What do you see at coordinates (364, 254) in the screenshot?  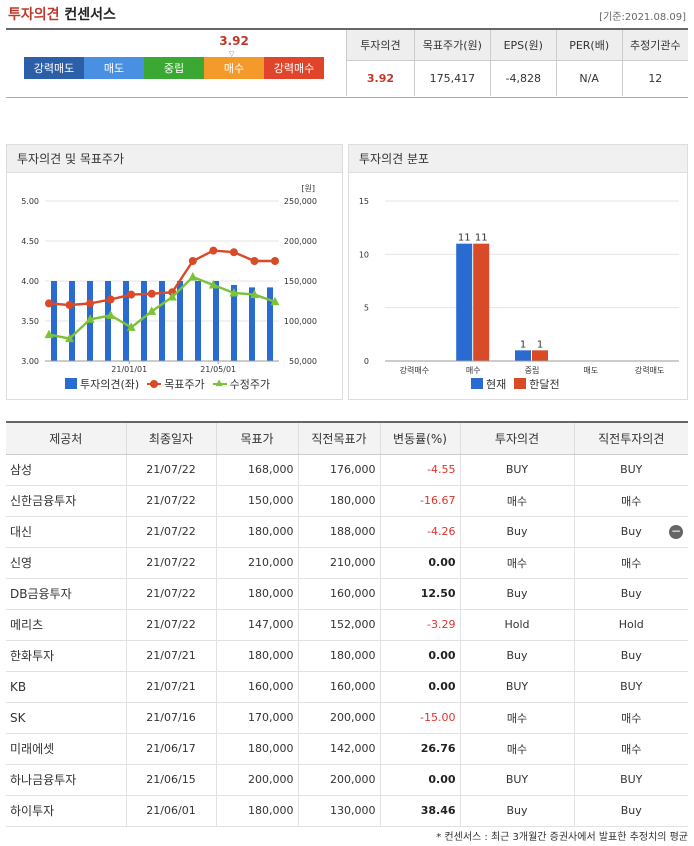 I see `y-tick: 10` at bounding box center [364, 254].